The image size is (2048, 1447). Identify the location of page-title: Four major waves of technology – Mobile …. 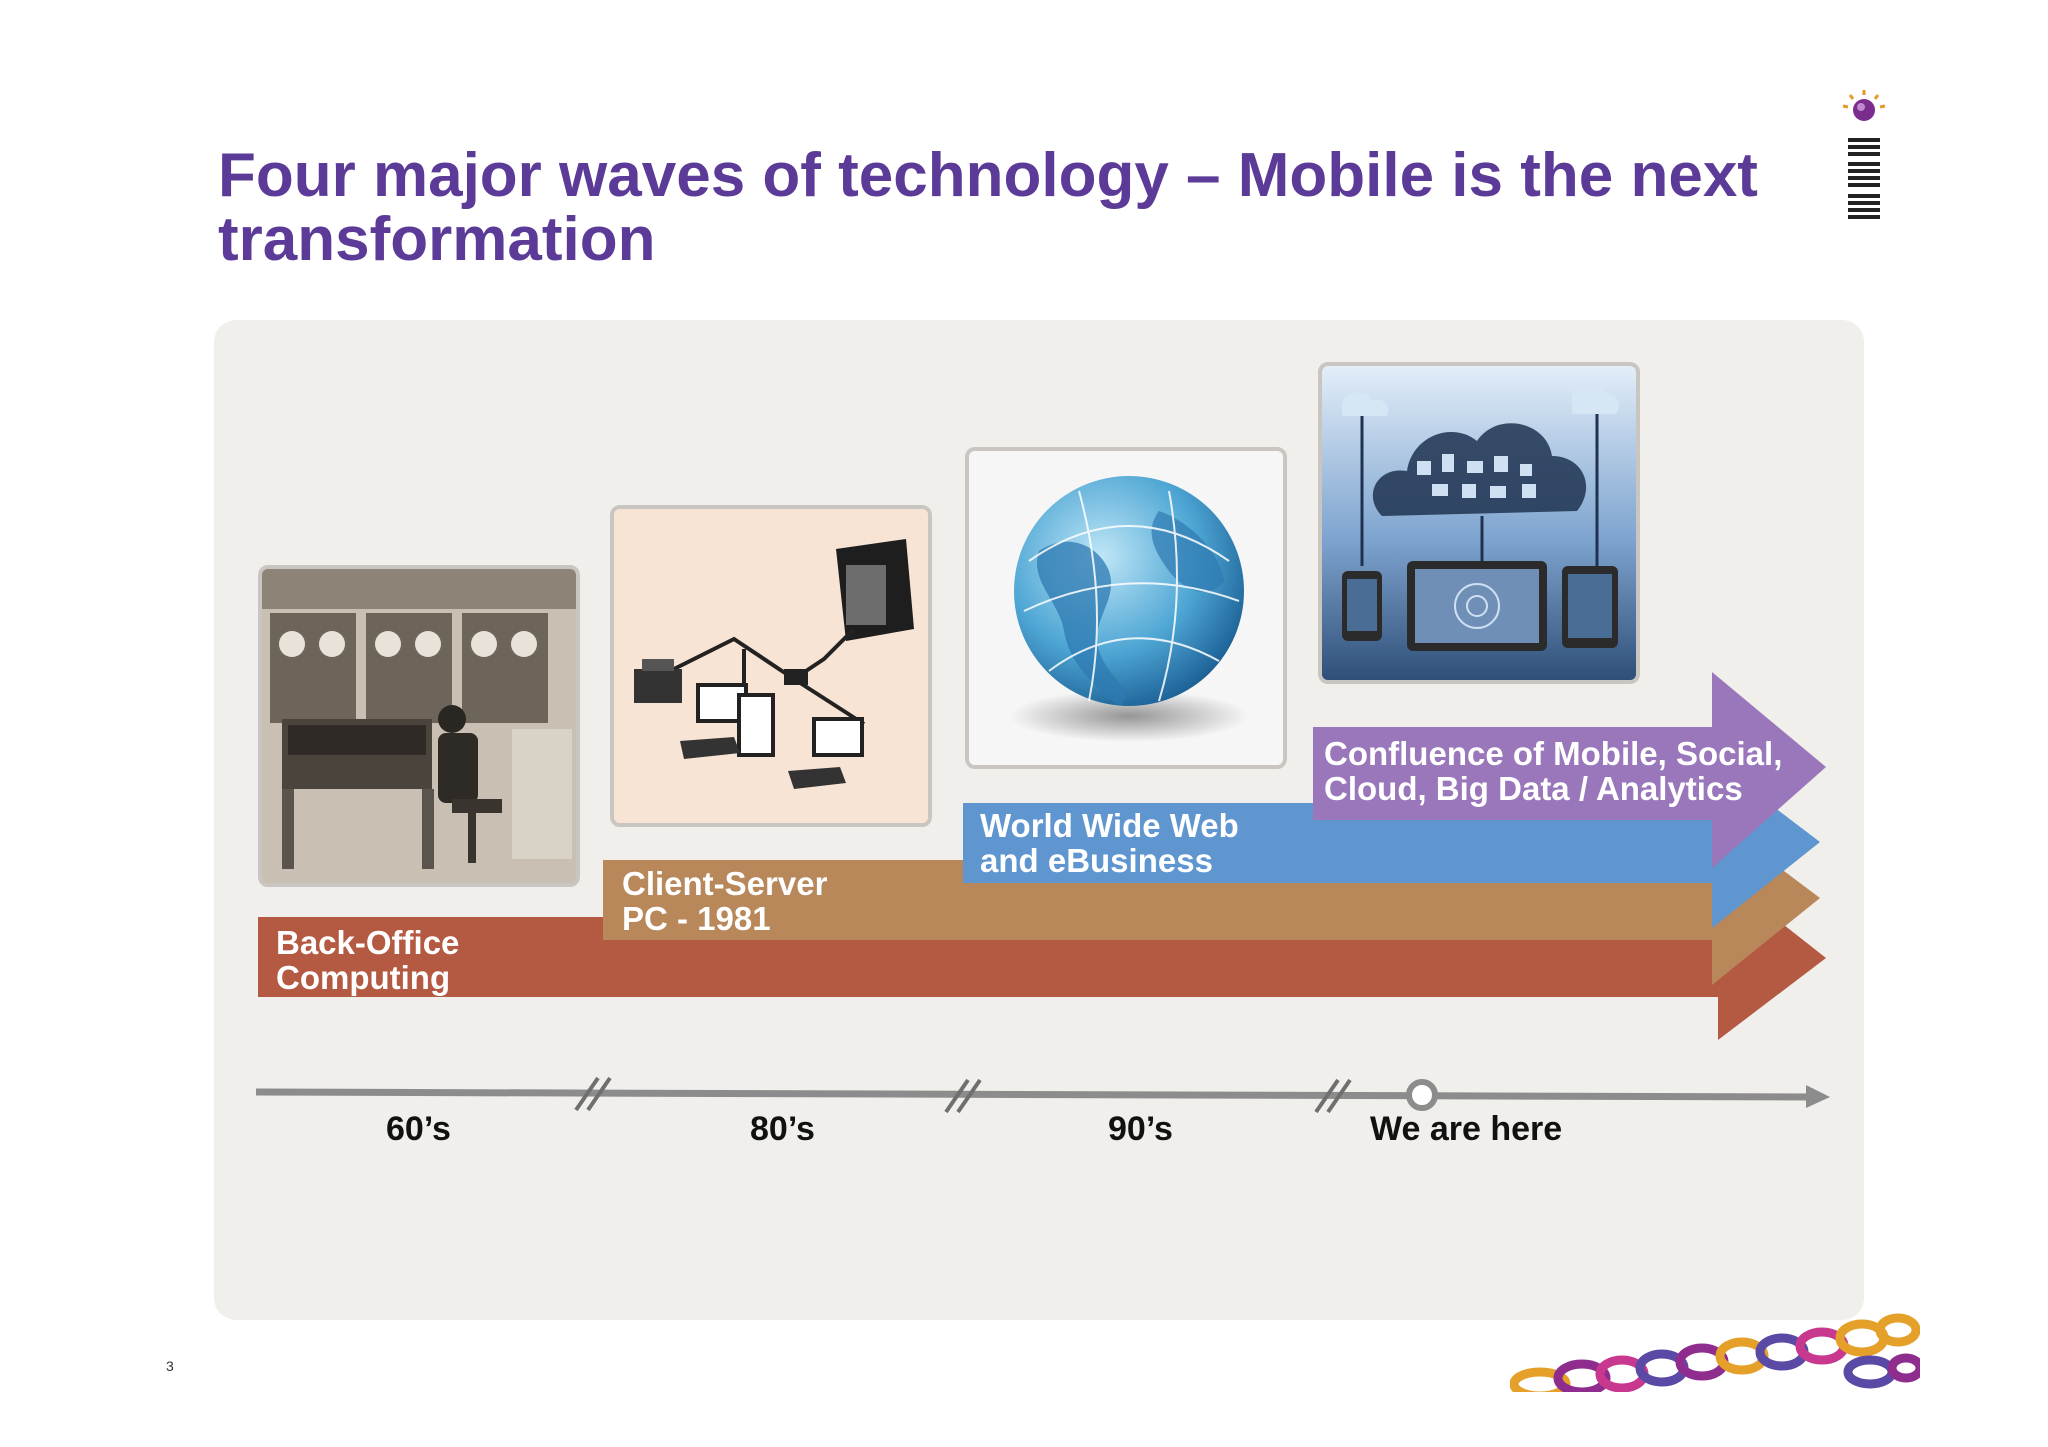
(1018, 208).